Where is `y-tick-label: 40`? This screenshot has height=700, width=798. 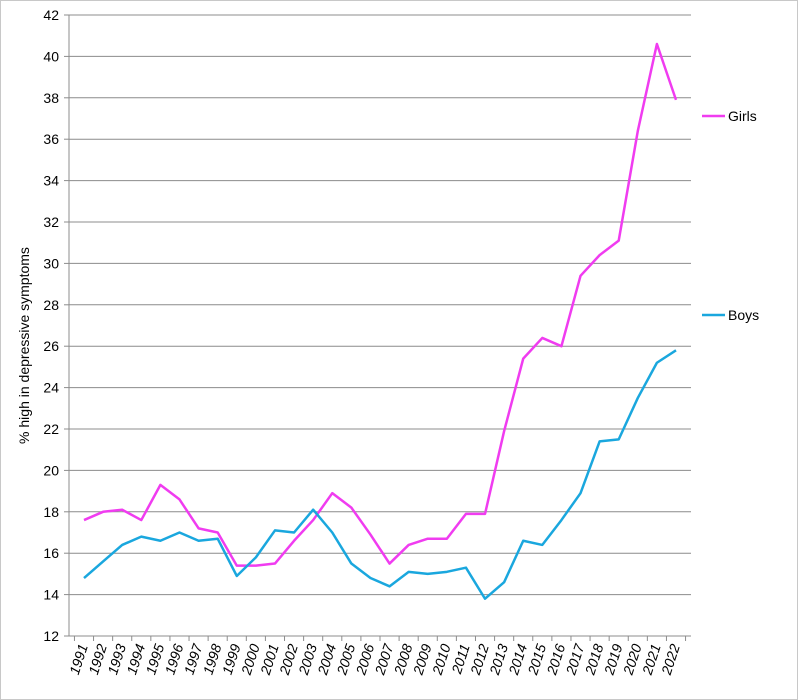 y-tick-label: 40 is located at coordinates (51, 56).